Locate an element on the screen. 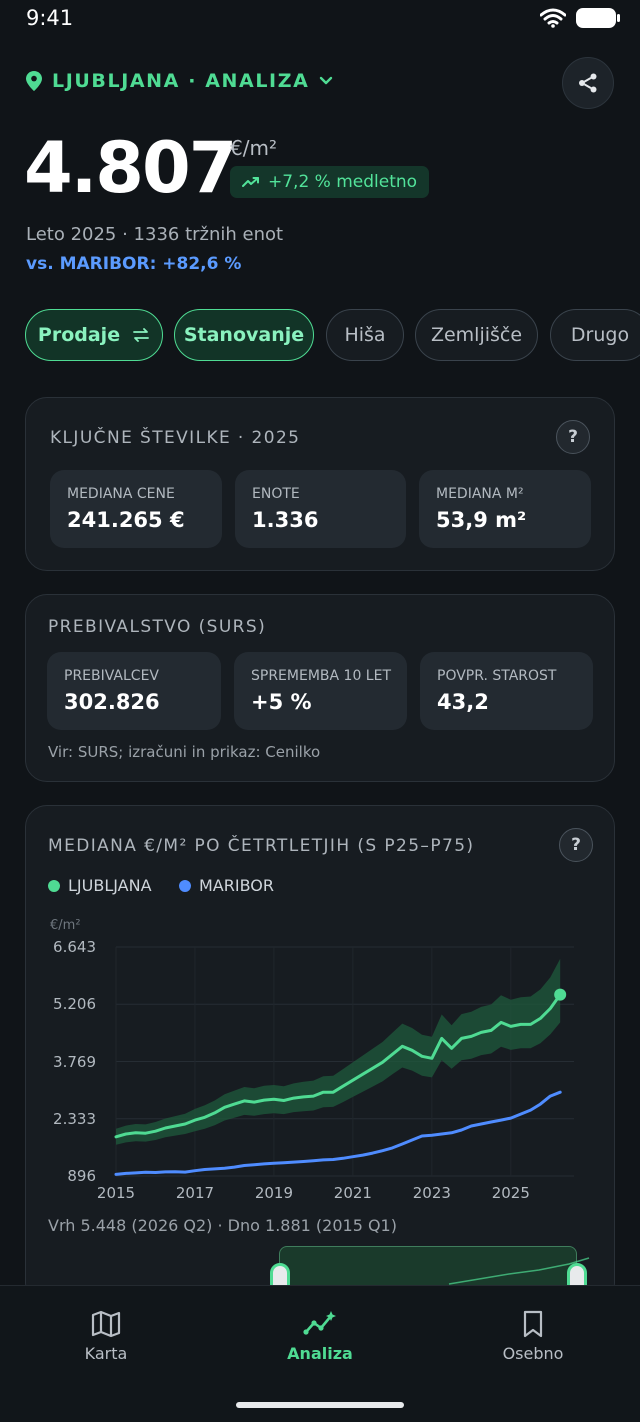  nav-item-osebno: Osebno is located at coordinates (533, 1336).